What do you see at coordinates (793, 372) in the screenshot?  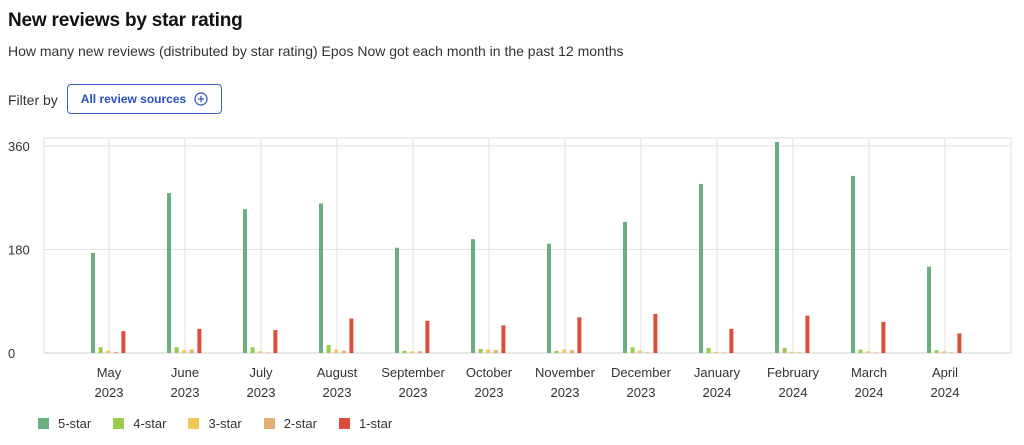 I see `x-tick-month: February` at bounding box center [793, 372].